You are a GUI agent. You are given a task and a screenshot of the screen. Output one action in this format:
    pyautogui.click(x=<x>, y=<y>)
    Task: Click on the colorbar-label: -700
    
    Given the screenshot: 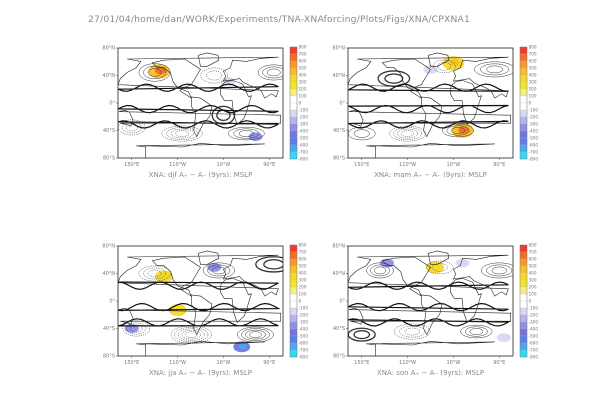 What is the action you would take?
    pyautogui.click(x=534, y=350)
    